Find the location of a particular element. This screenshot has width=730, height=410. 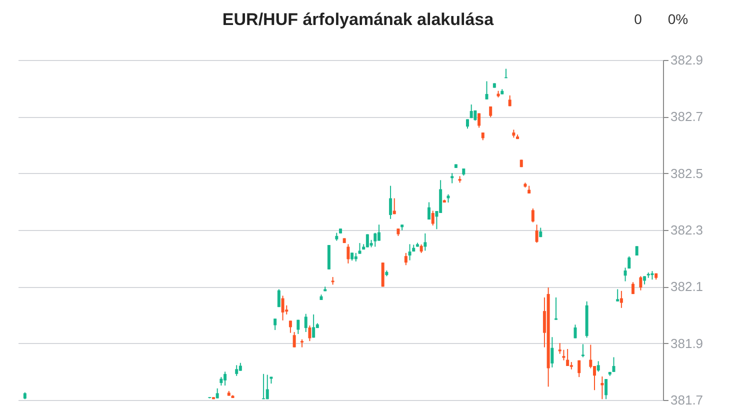

y-tick-label: 382.9 is located at coordinates (687, 60).